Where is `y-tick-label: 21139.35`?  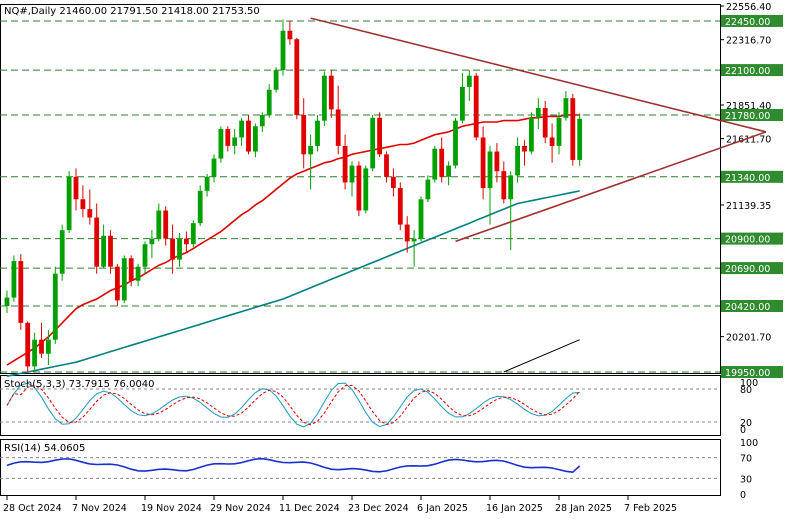
y-tick-label: 21139.35 is located at coordinates (748, 206).